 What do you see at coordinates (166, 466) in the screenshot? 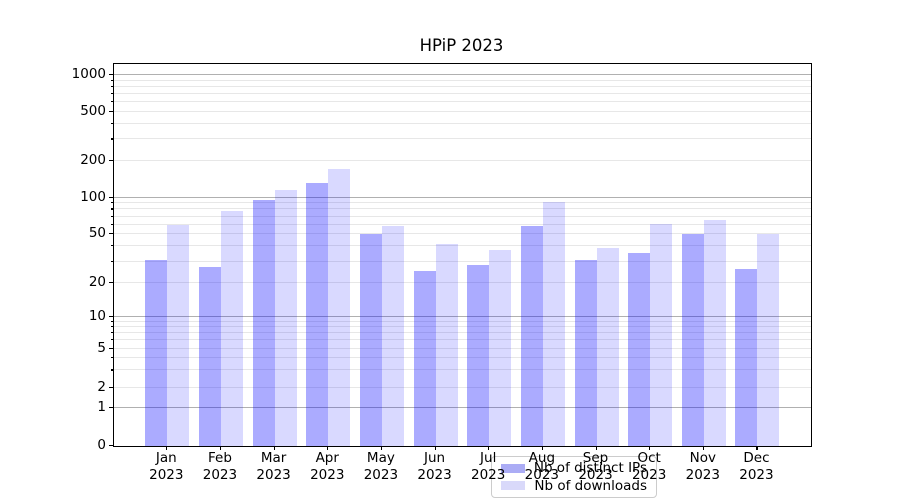
I see `x-axis-tick-label-jan: Jan 2023` at bounding box center [166, 466].